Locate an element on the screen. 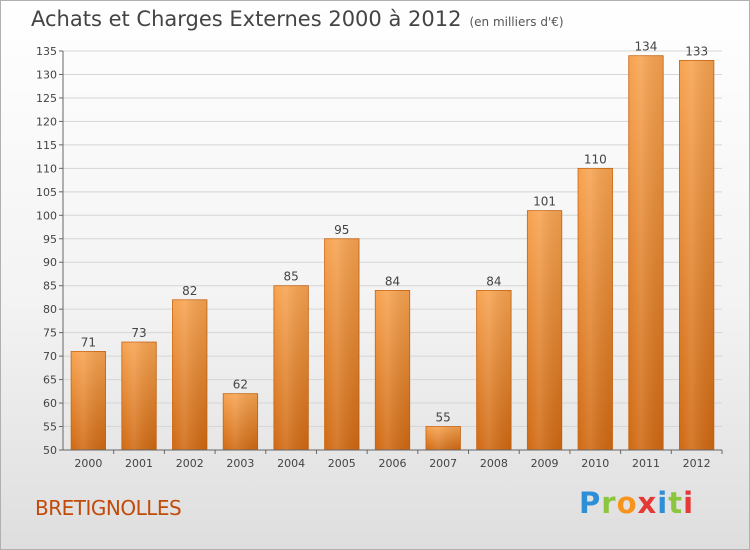  y-tick-label: 50 is located at coordinates (50, 450).